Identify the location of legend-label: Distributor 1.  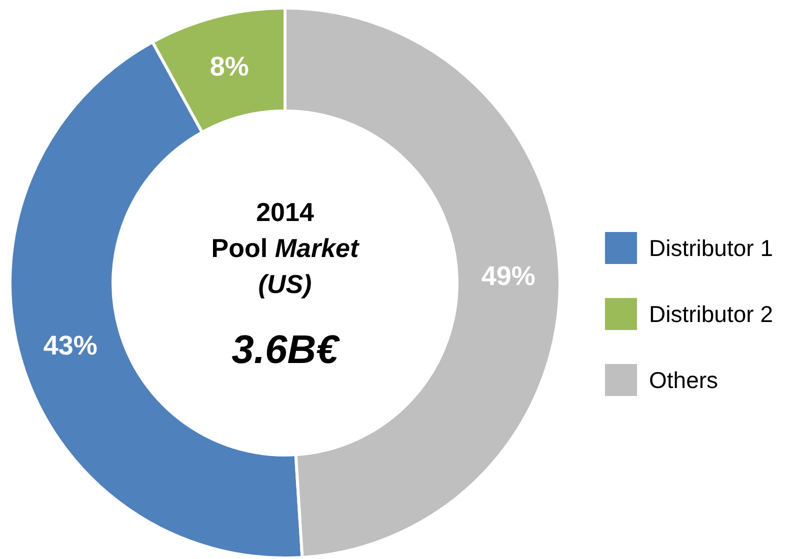
(711, 248).